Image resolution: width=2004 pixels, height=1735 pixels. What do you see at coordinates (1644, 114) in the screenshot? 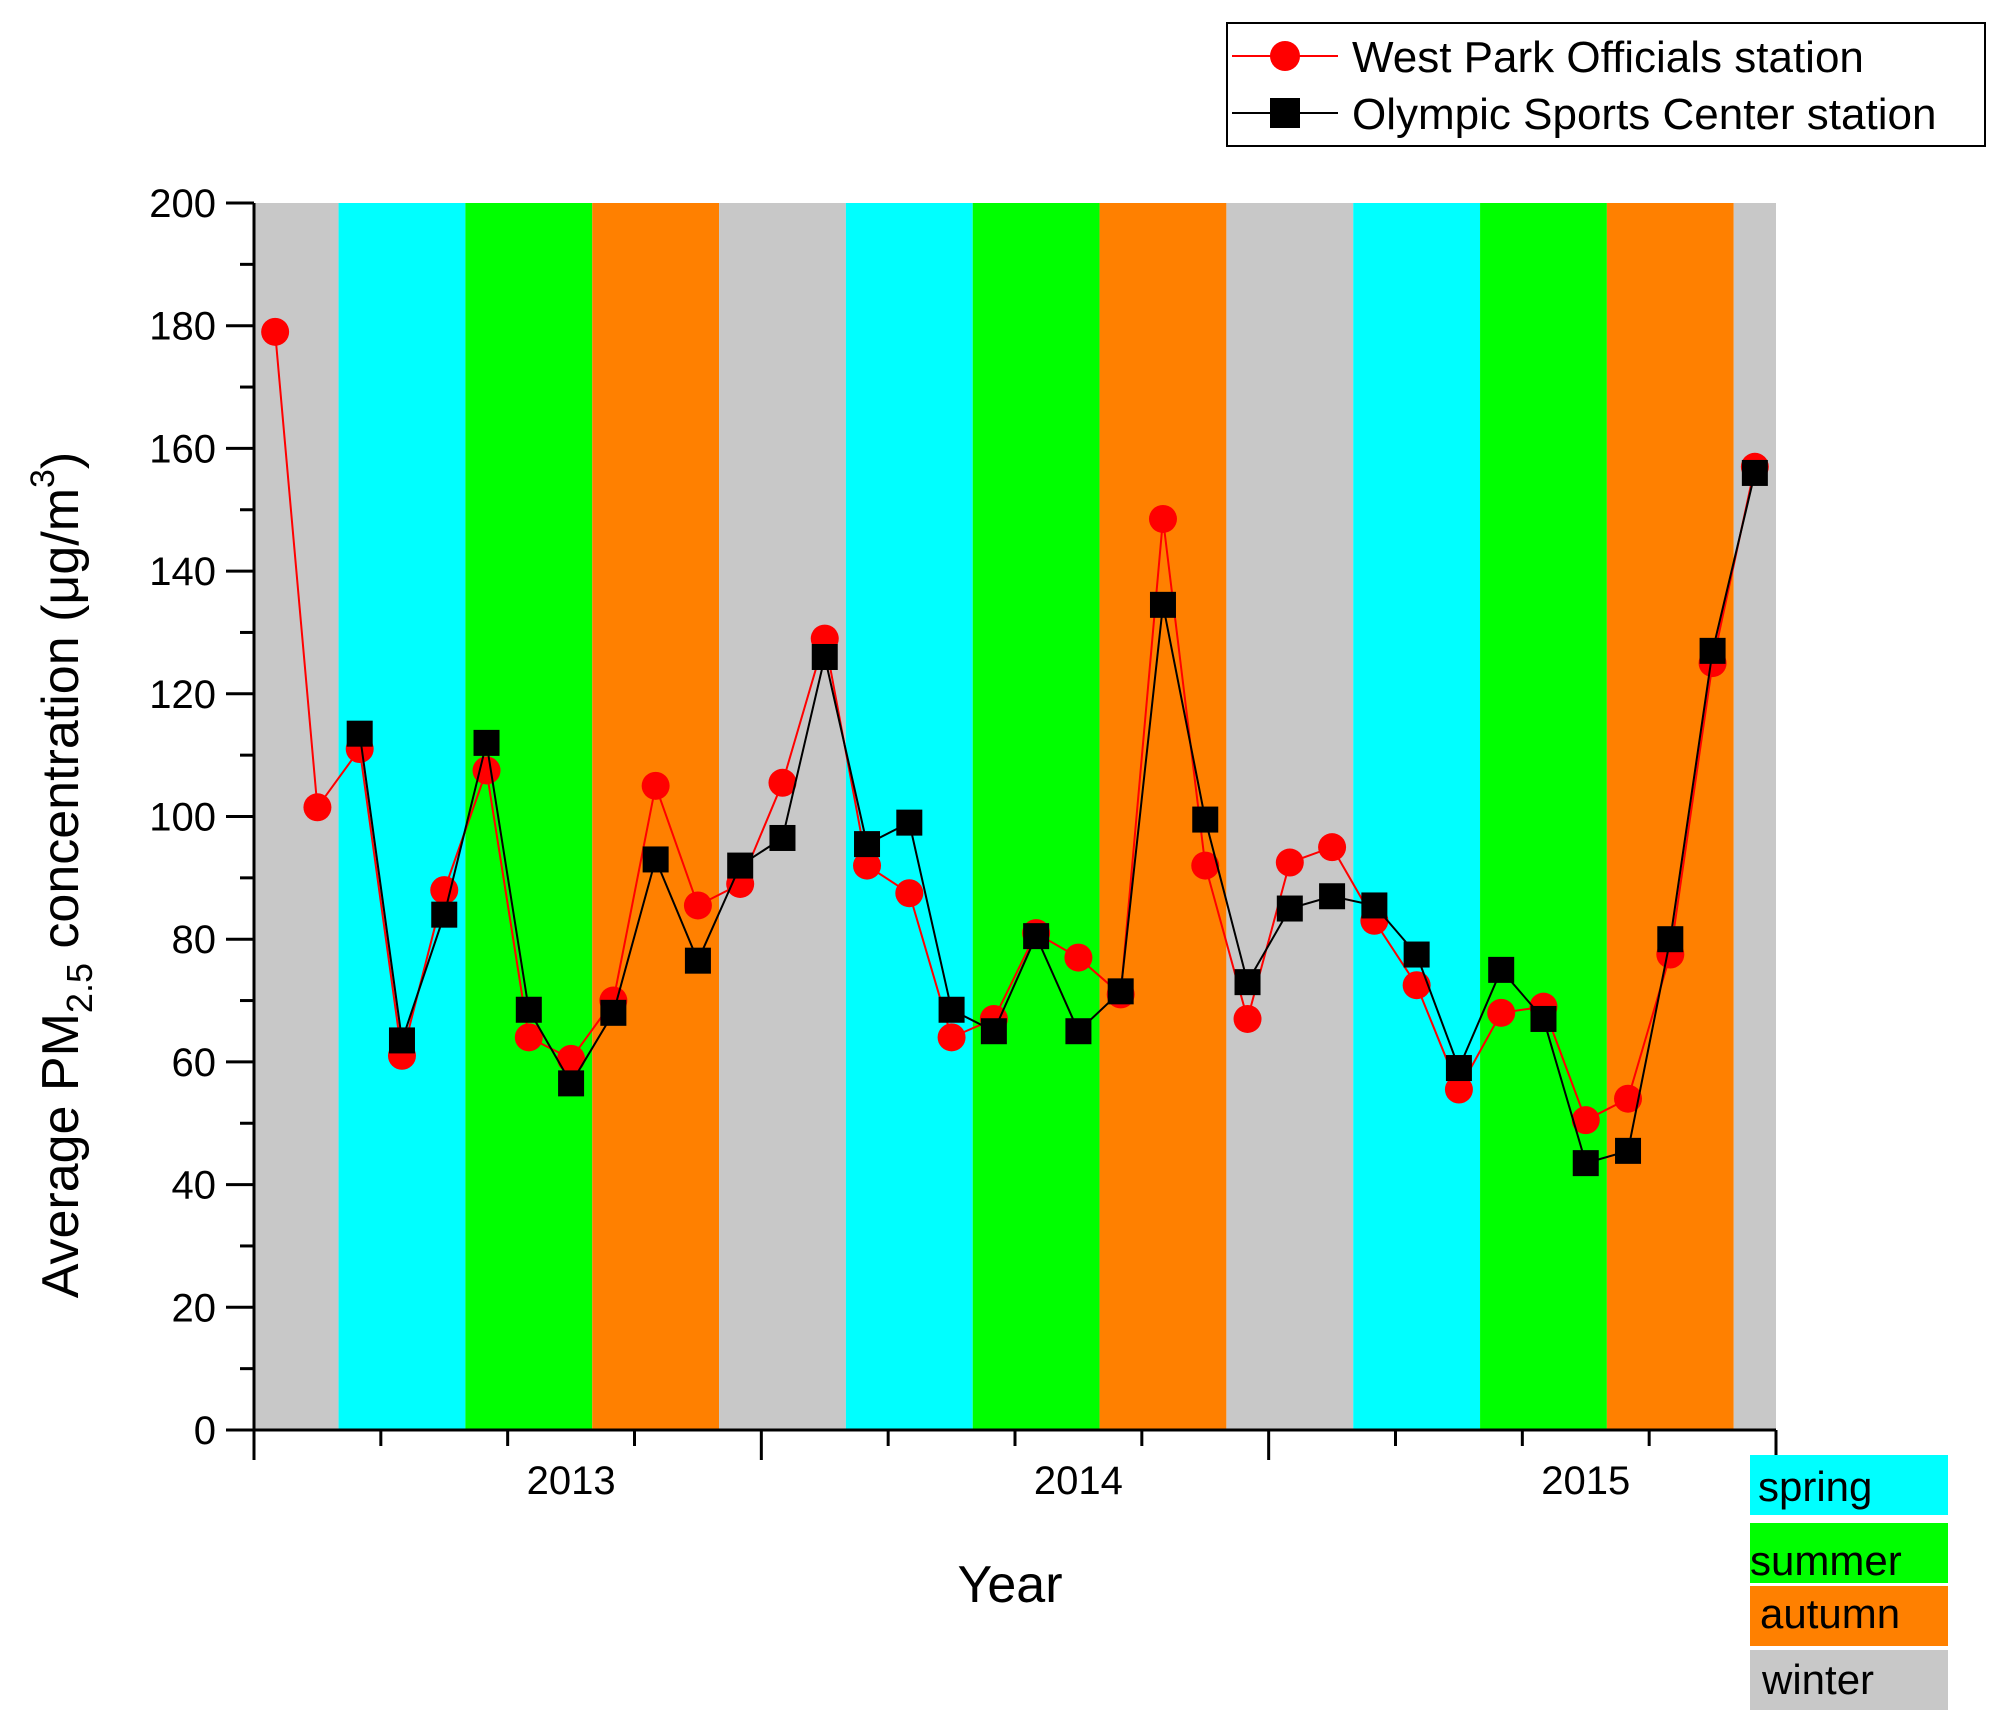
I see `legend-label-olympic: Olympic Sports Center station` at bounding box center [1644, 114].